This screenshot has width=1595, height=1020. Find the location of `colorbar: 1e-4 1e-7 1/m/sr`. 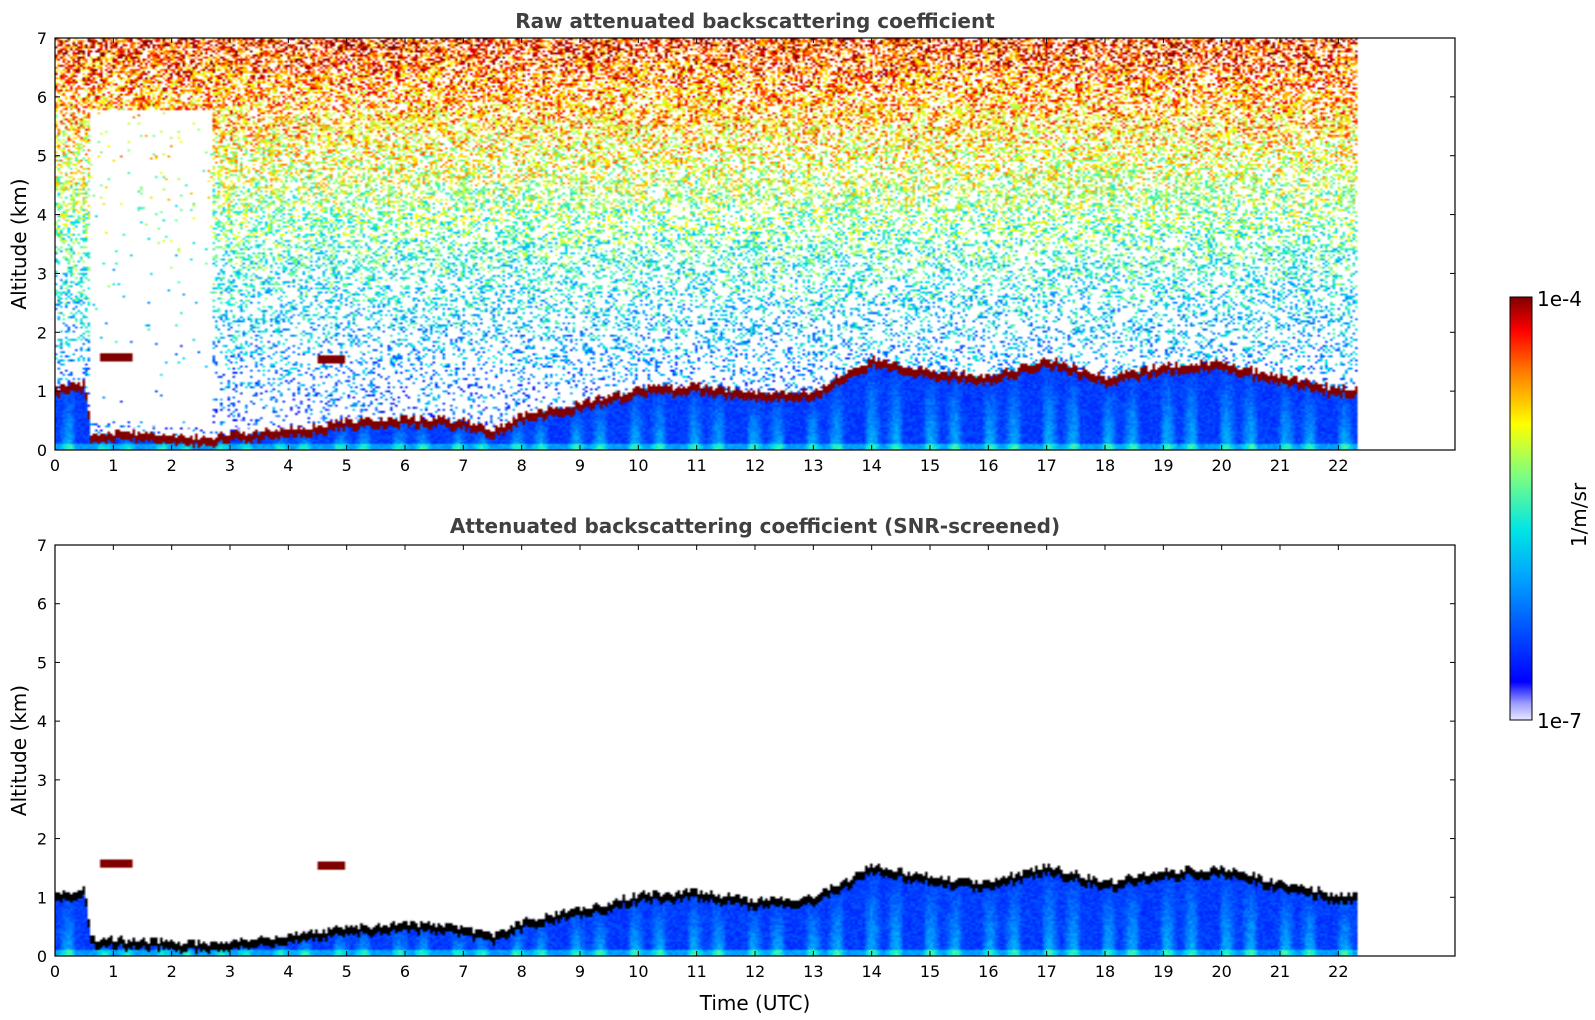

colorbar: 1e-4 1e-7 1/m/sr is located at coordinates (1550, 510).